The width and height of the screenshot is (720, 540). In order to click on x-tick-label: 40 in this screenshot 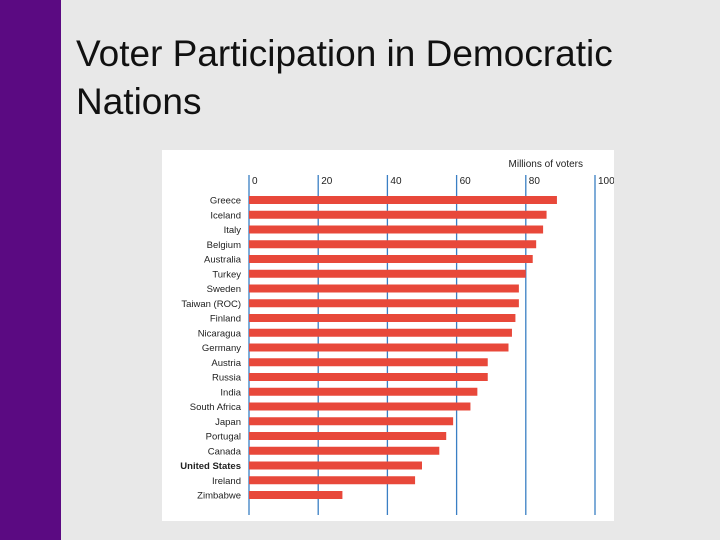, I will do `click(396, 181)`.